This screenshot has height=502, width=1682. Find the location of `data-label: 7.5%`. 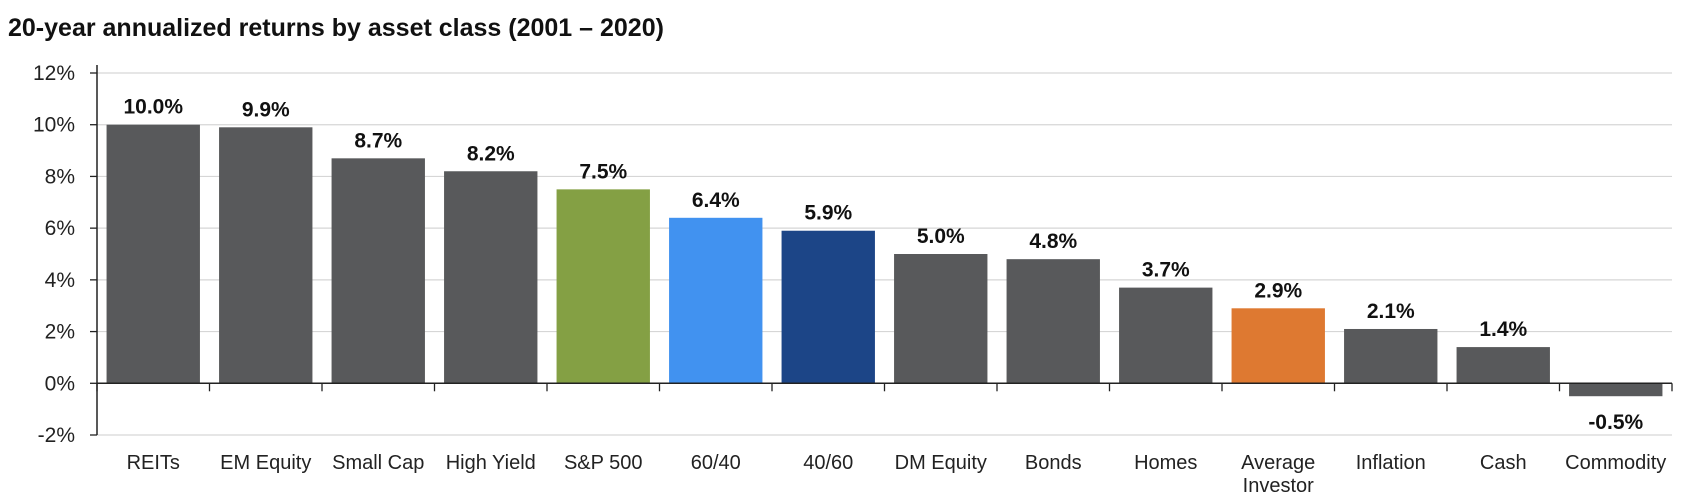

data-label: 7.5% is located at coordinates (603, 171).